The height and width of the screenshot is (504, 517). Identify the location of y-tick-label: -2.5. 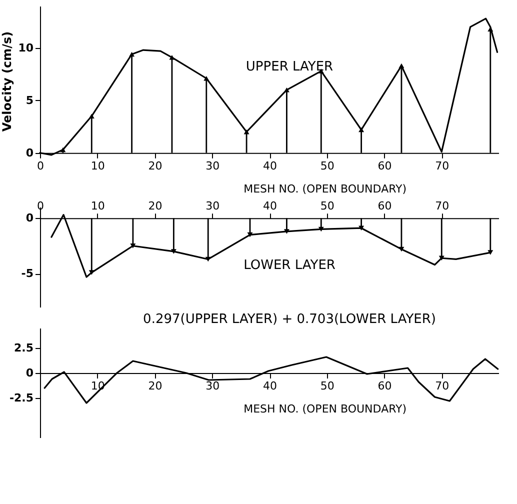
(21, 398).